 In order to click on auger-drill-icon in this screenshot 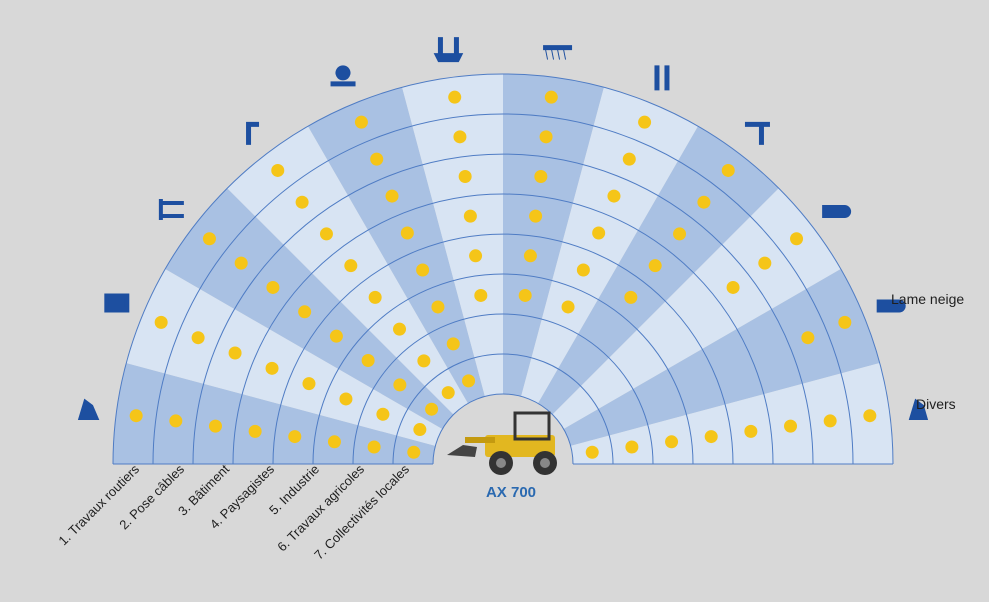, I will do `click(757, 133)`.